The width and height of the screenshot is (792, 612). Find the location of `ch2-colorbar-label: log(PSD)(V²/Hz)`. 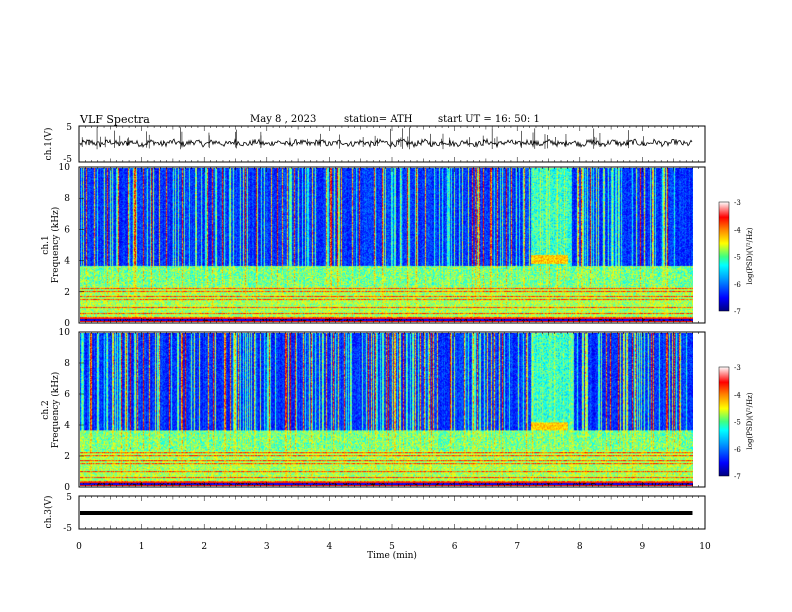

ch2-colorbar-label: log(PSD)(V²/Hz) is located at coordinates (750, 420).